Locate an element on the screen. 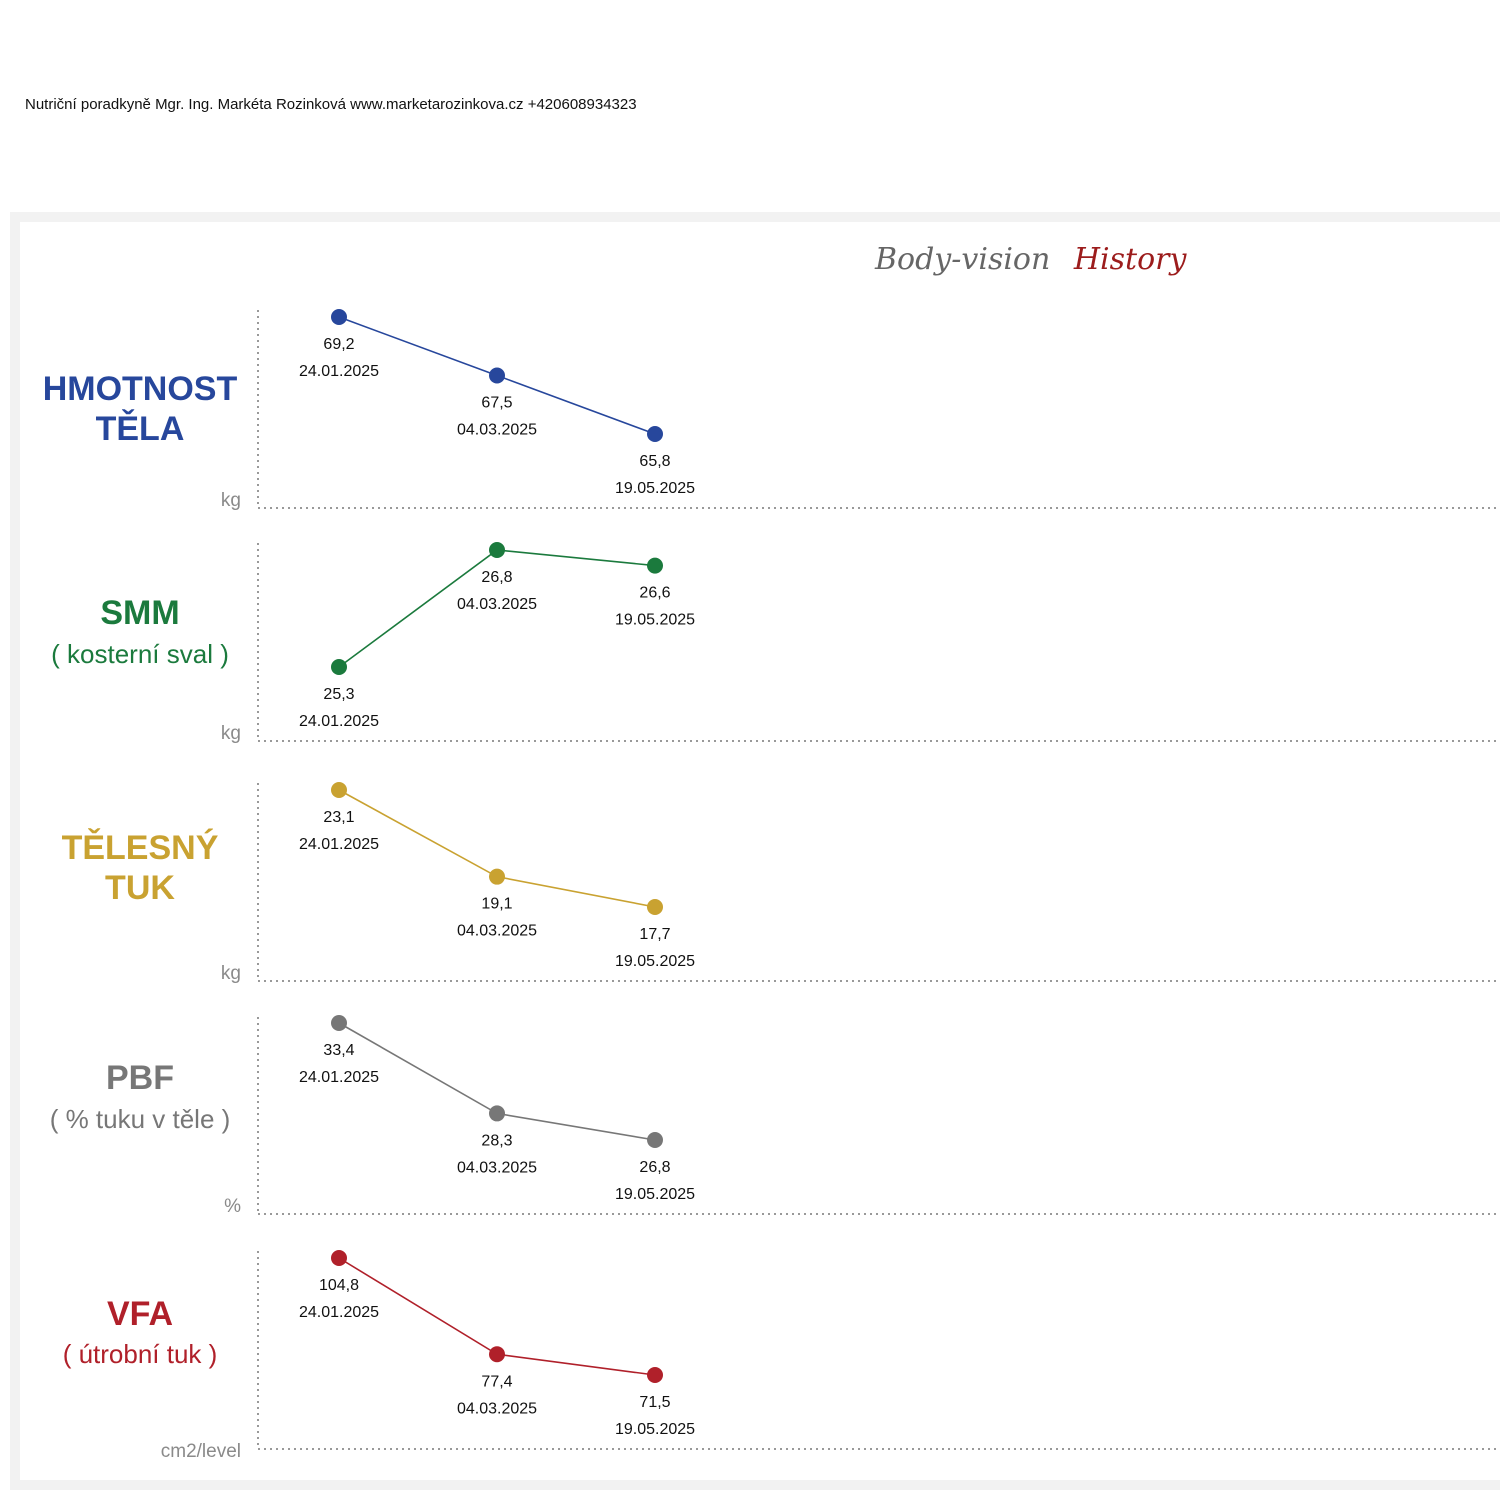  chart-3-title: TĚLESNÝ TUK is located at coordinates (140, 868).